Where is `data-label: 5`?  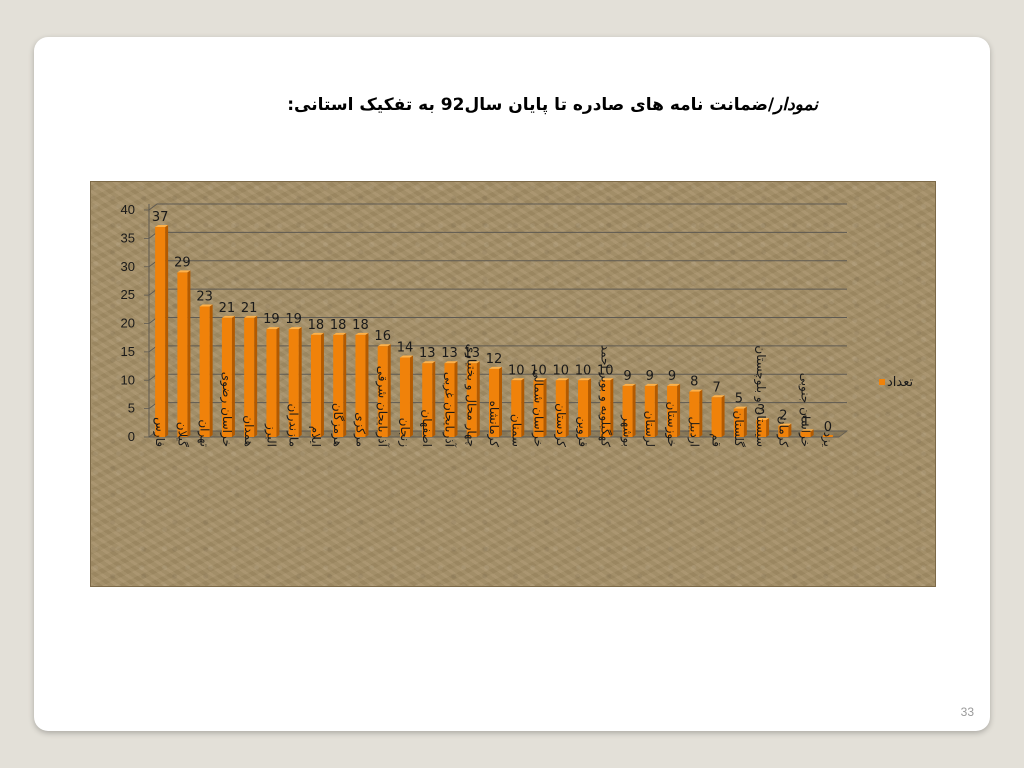
data-label: 5 is located at coordinates (739, 399).